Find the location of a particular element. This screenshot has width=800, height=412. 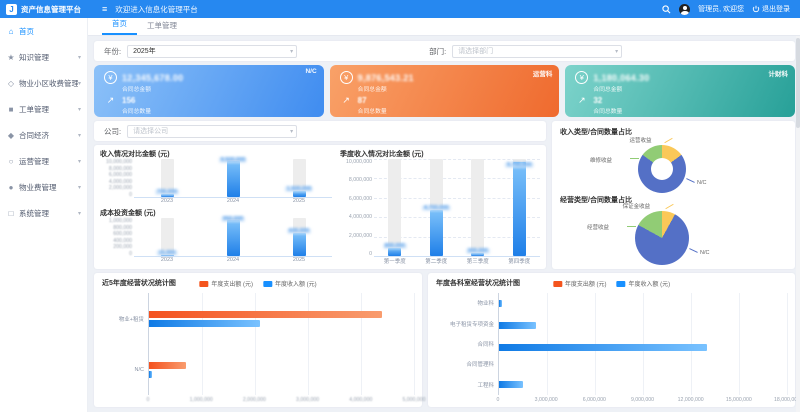

sidebar-item-2: ◇ 物业小区收费管理 ▾ is located at coordinates (43, 83).